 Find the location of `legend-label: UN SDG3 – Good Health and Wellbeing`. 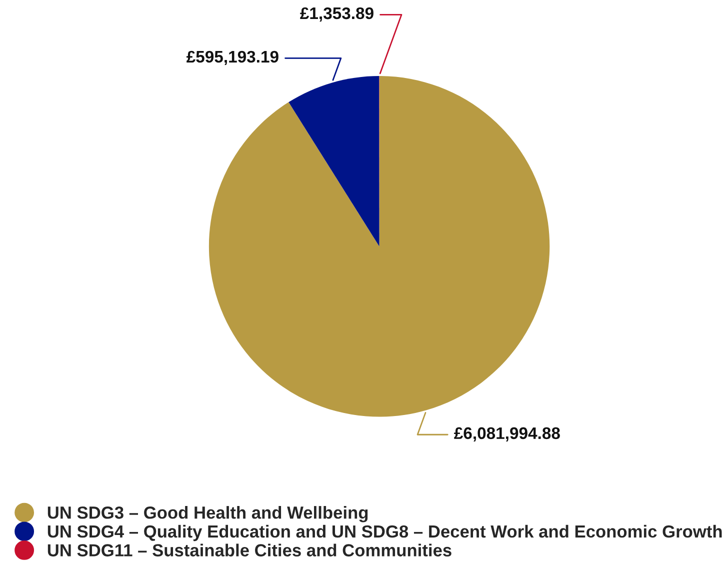

legend-label: UN SDG3 – Good Health and Wellbeing is located at coordinates (208, 514).